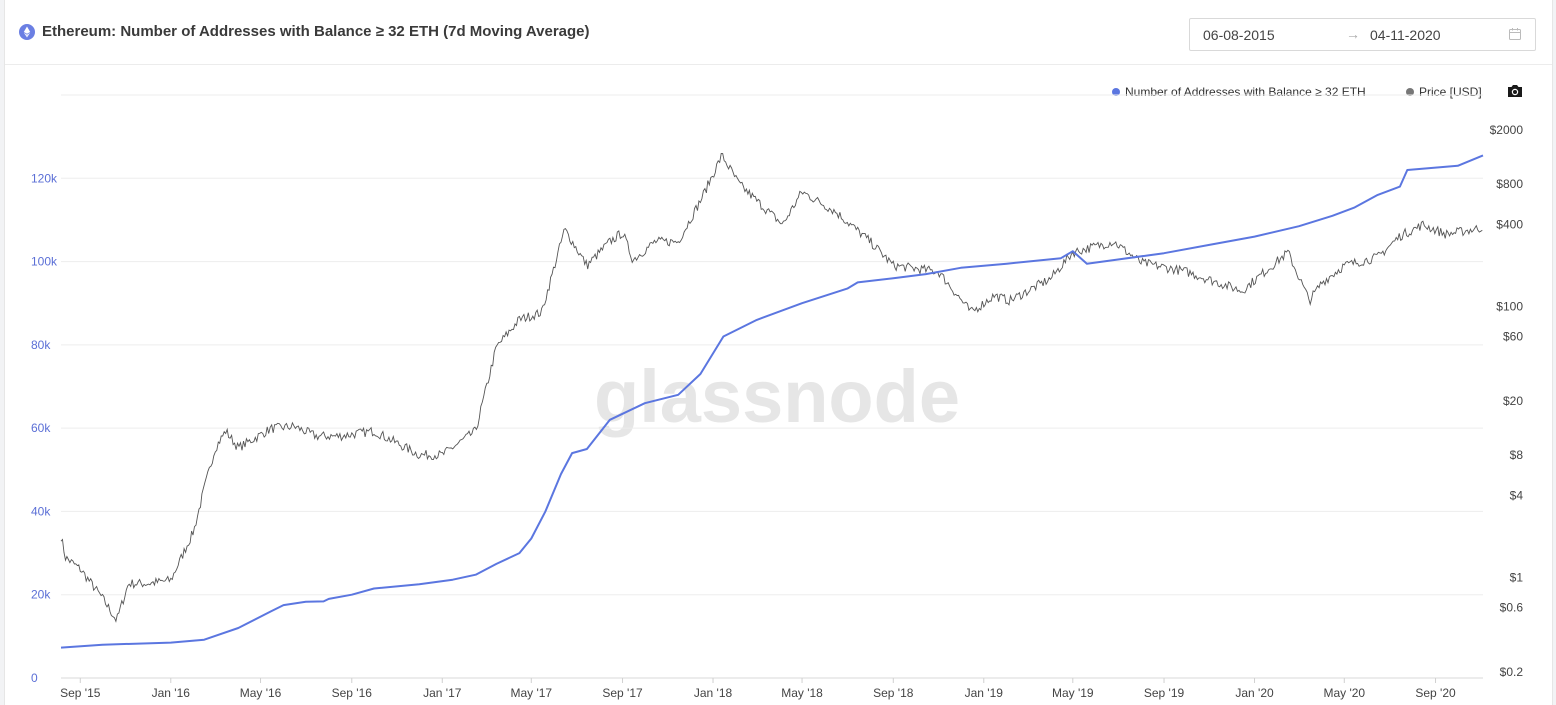 The width and height of the screenshot is (1556, 705). I want to click on watermark: glassnode, so click(777, 396).